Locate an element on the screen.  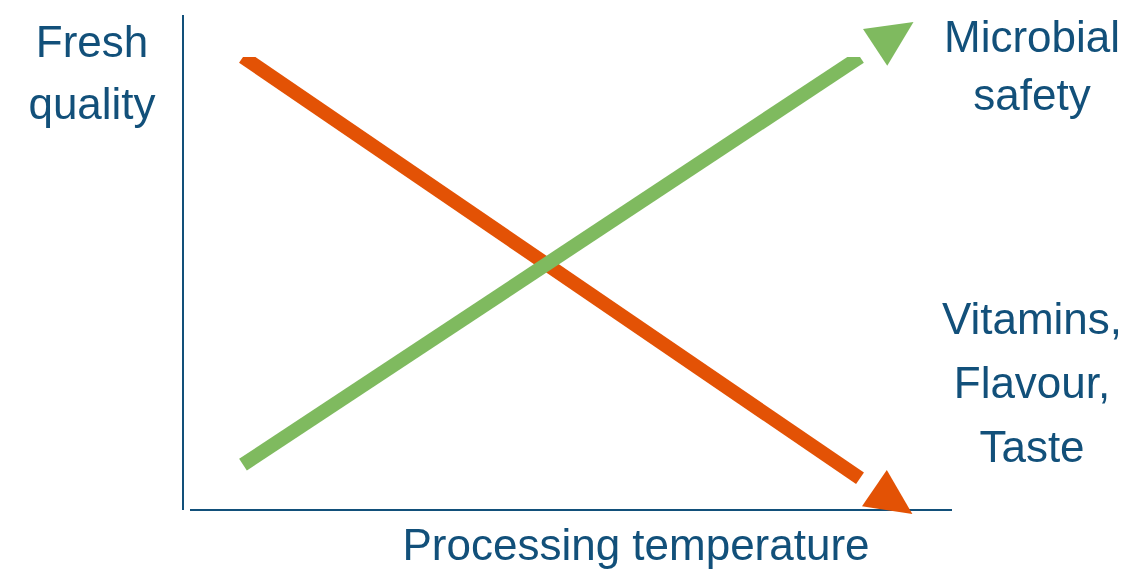
legend-label: Microbial safety is located at coordinates (1032, 66).